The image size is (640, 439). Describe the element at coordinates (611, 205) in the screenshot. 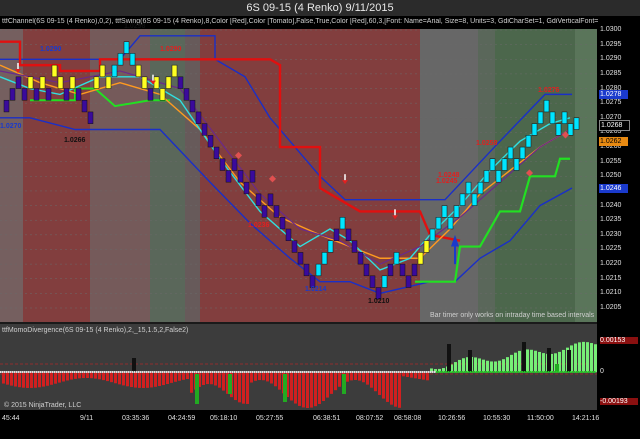

I see `price-axis-label: 1.0240` at that location.